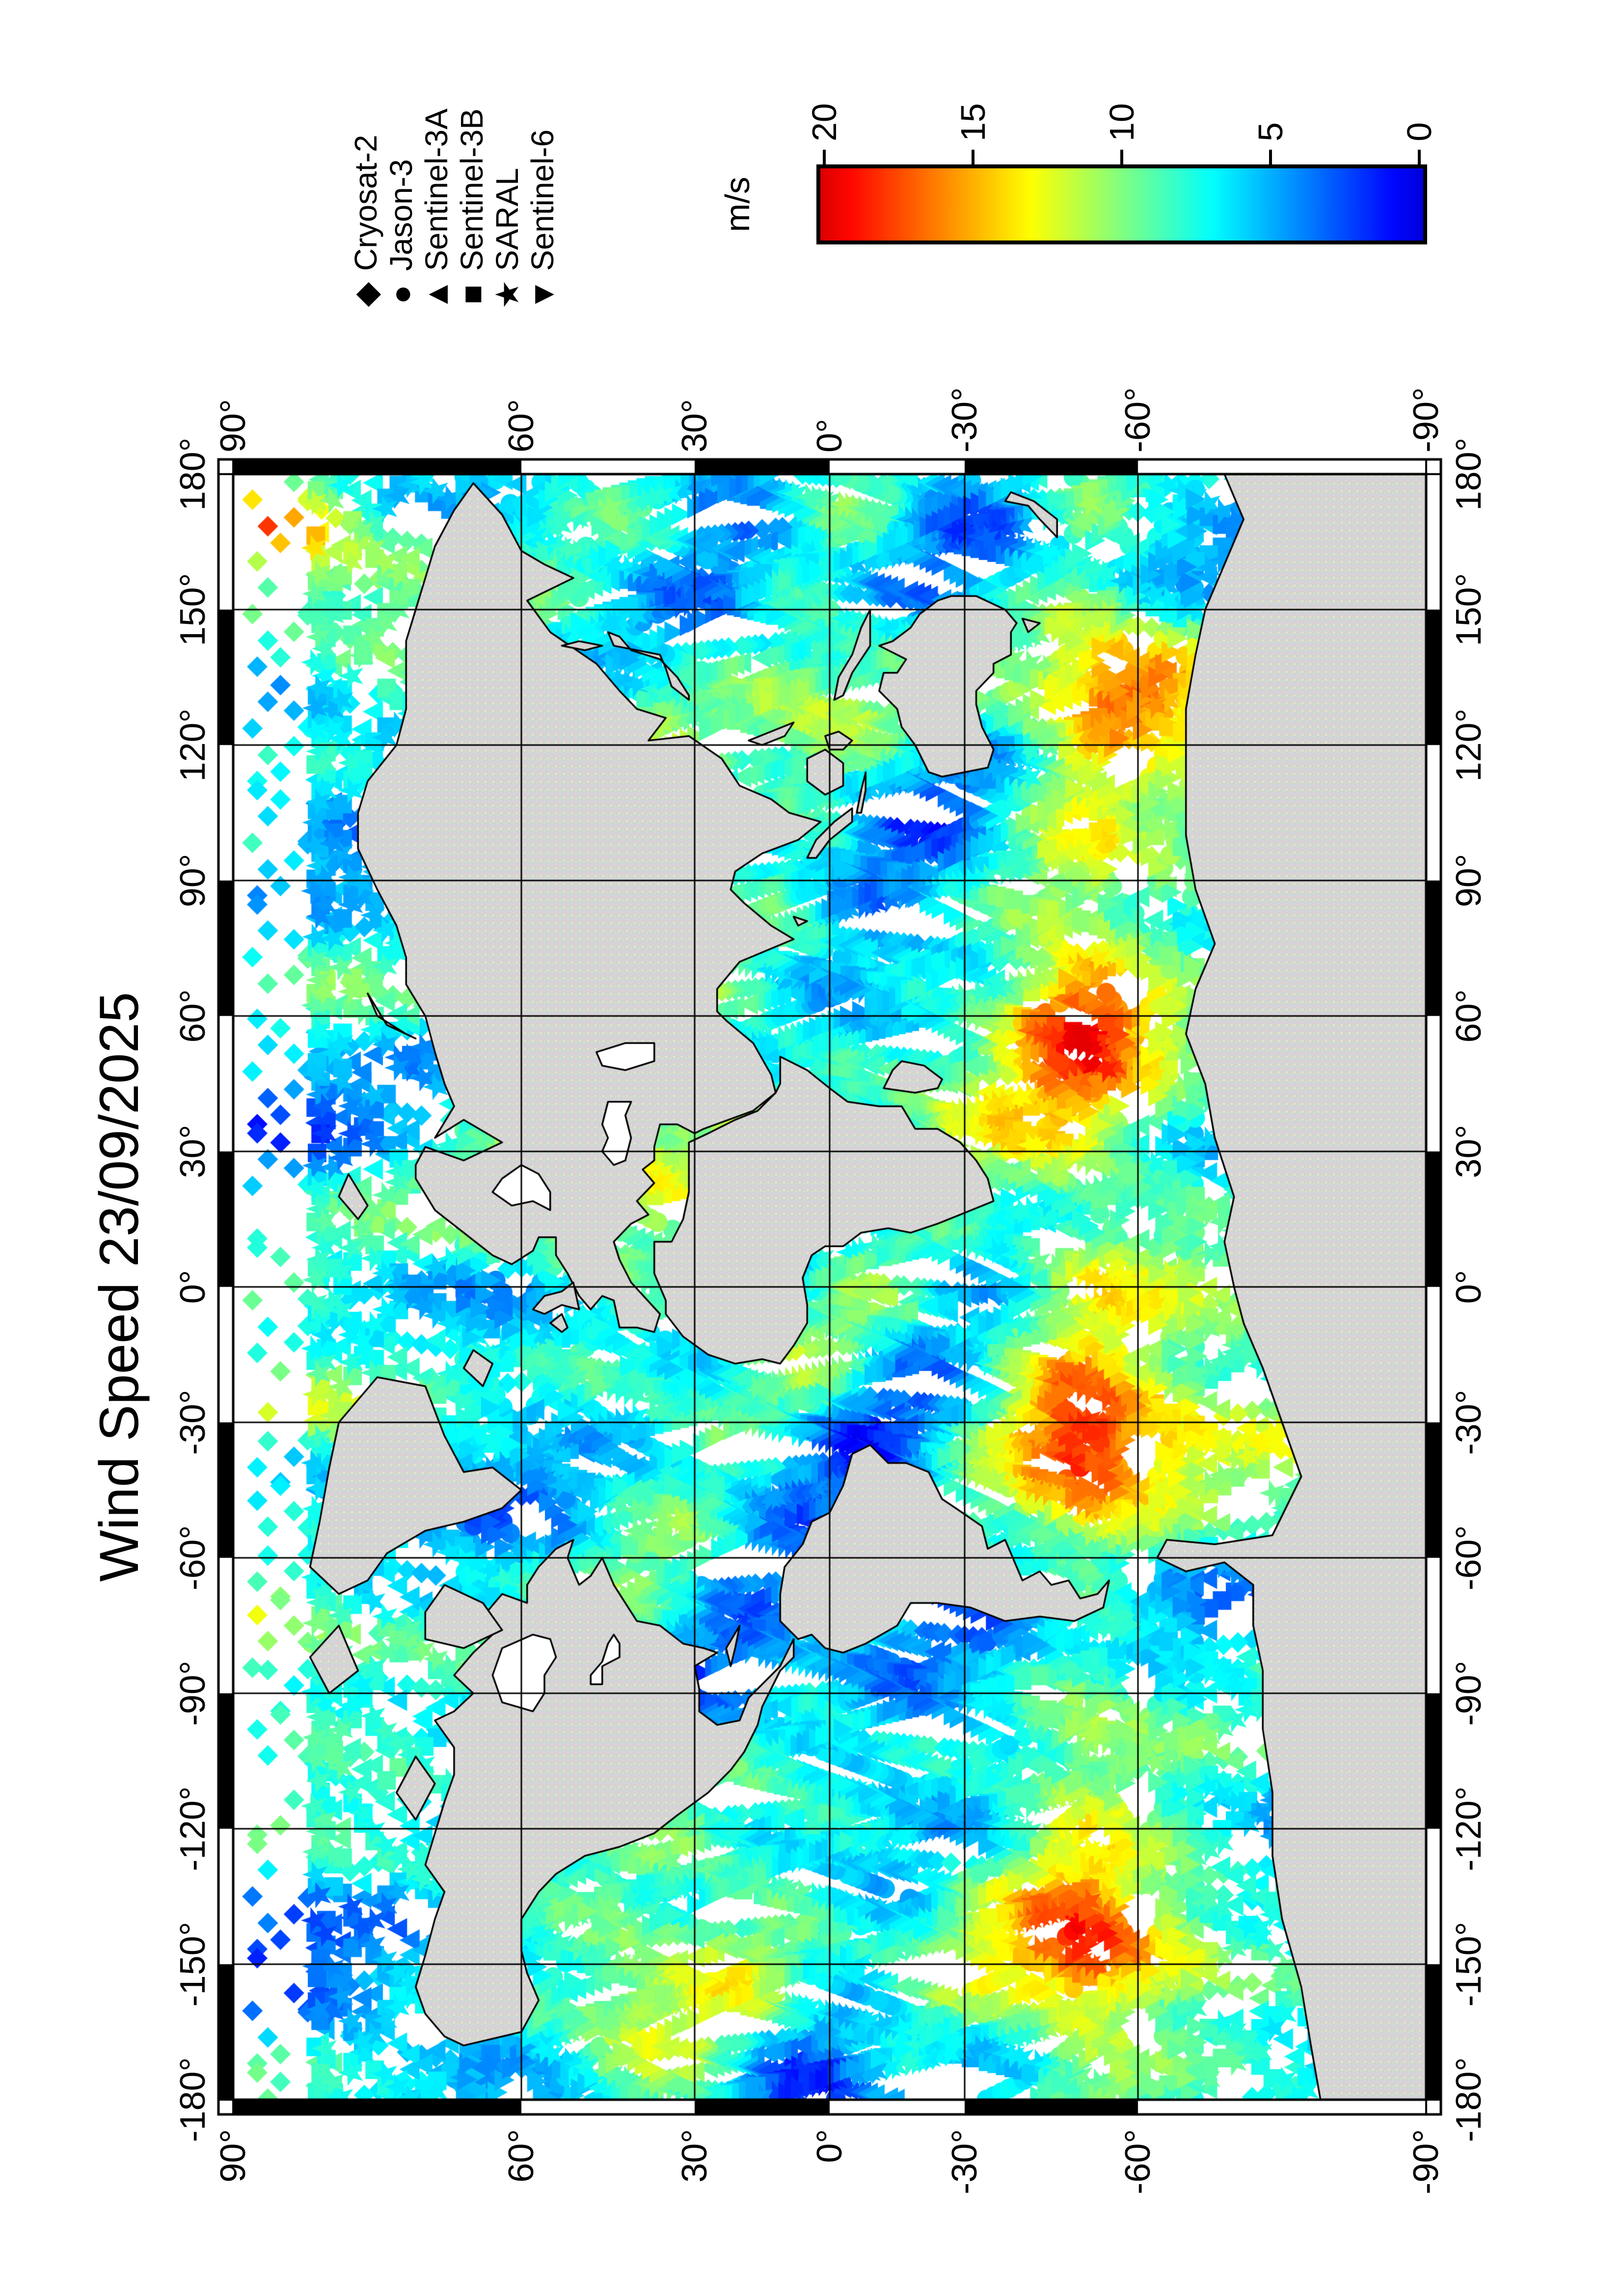  Describe the element at coordinates (366, 295) in the screenshot. I see `diamond-icon: ◆` at that location.